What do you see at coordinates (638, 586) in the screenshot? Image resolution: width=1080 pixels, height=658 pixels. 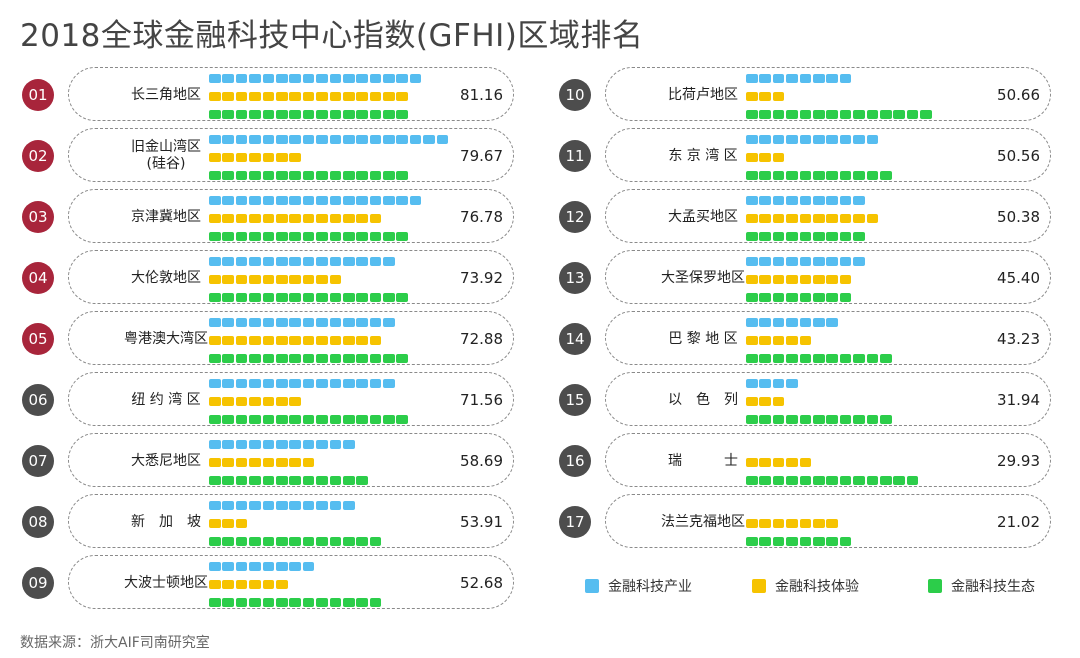 I see `legend-item: 金融科技产业` at bounding box center [638, 586].